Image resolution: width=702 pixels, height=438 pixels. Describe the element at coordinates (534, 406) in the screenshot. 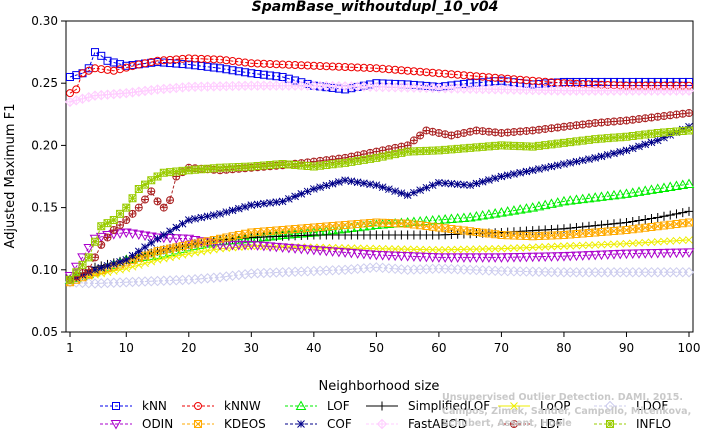

I see `legend-item-loop: LoOP` at that location.